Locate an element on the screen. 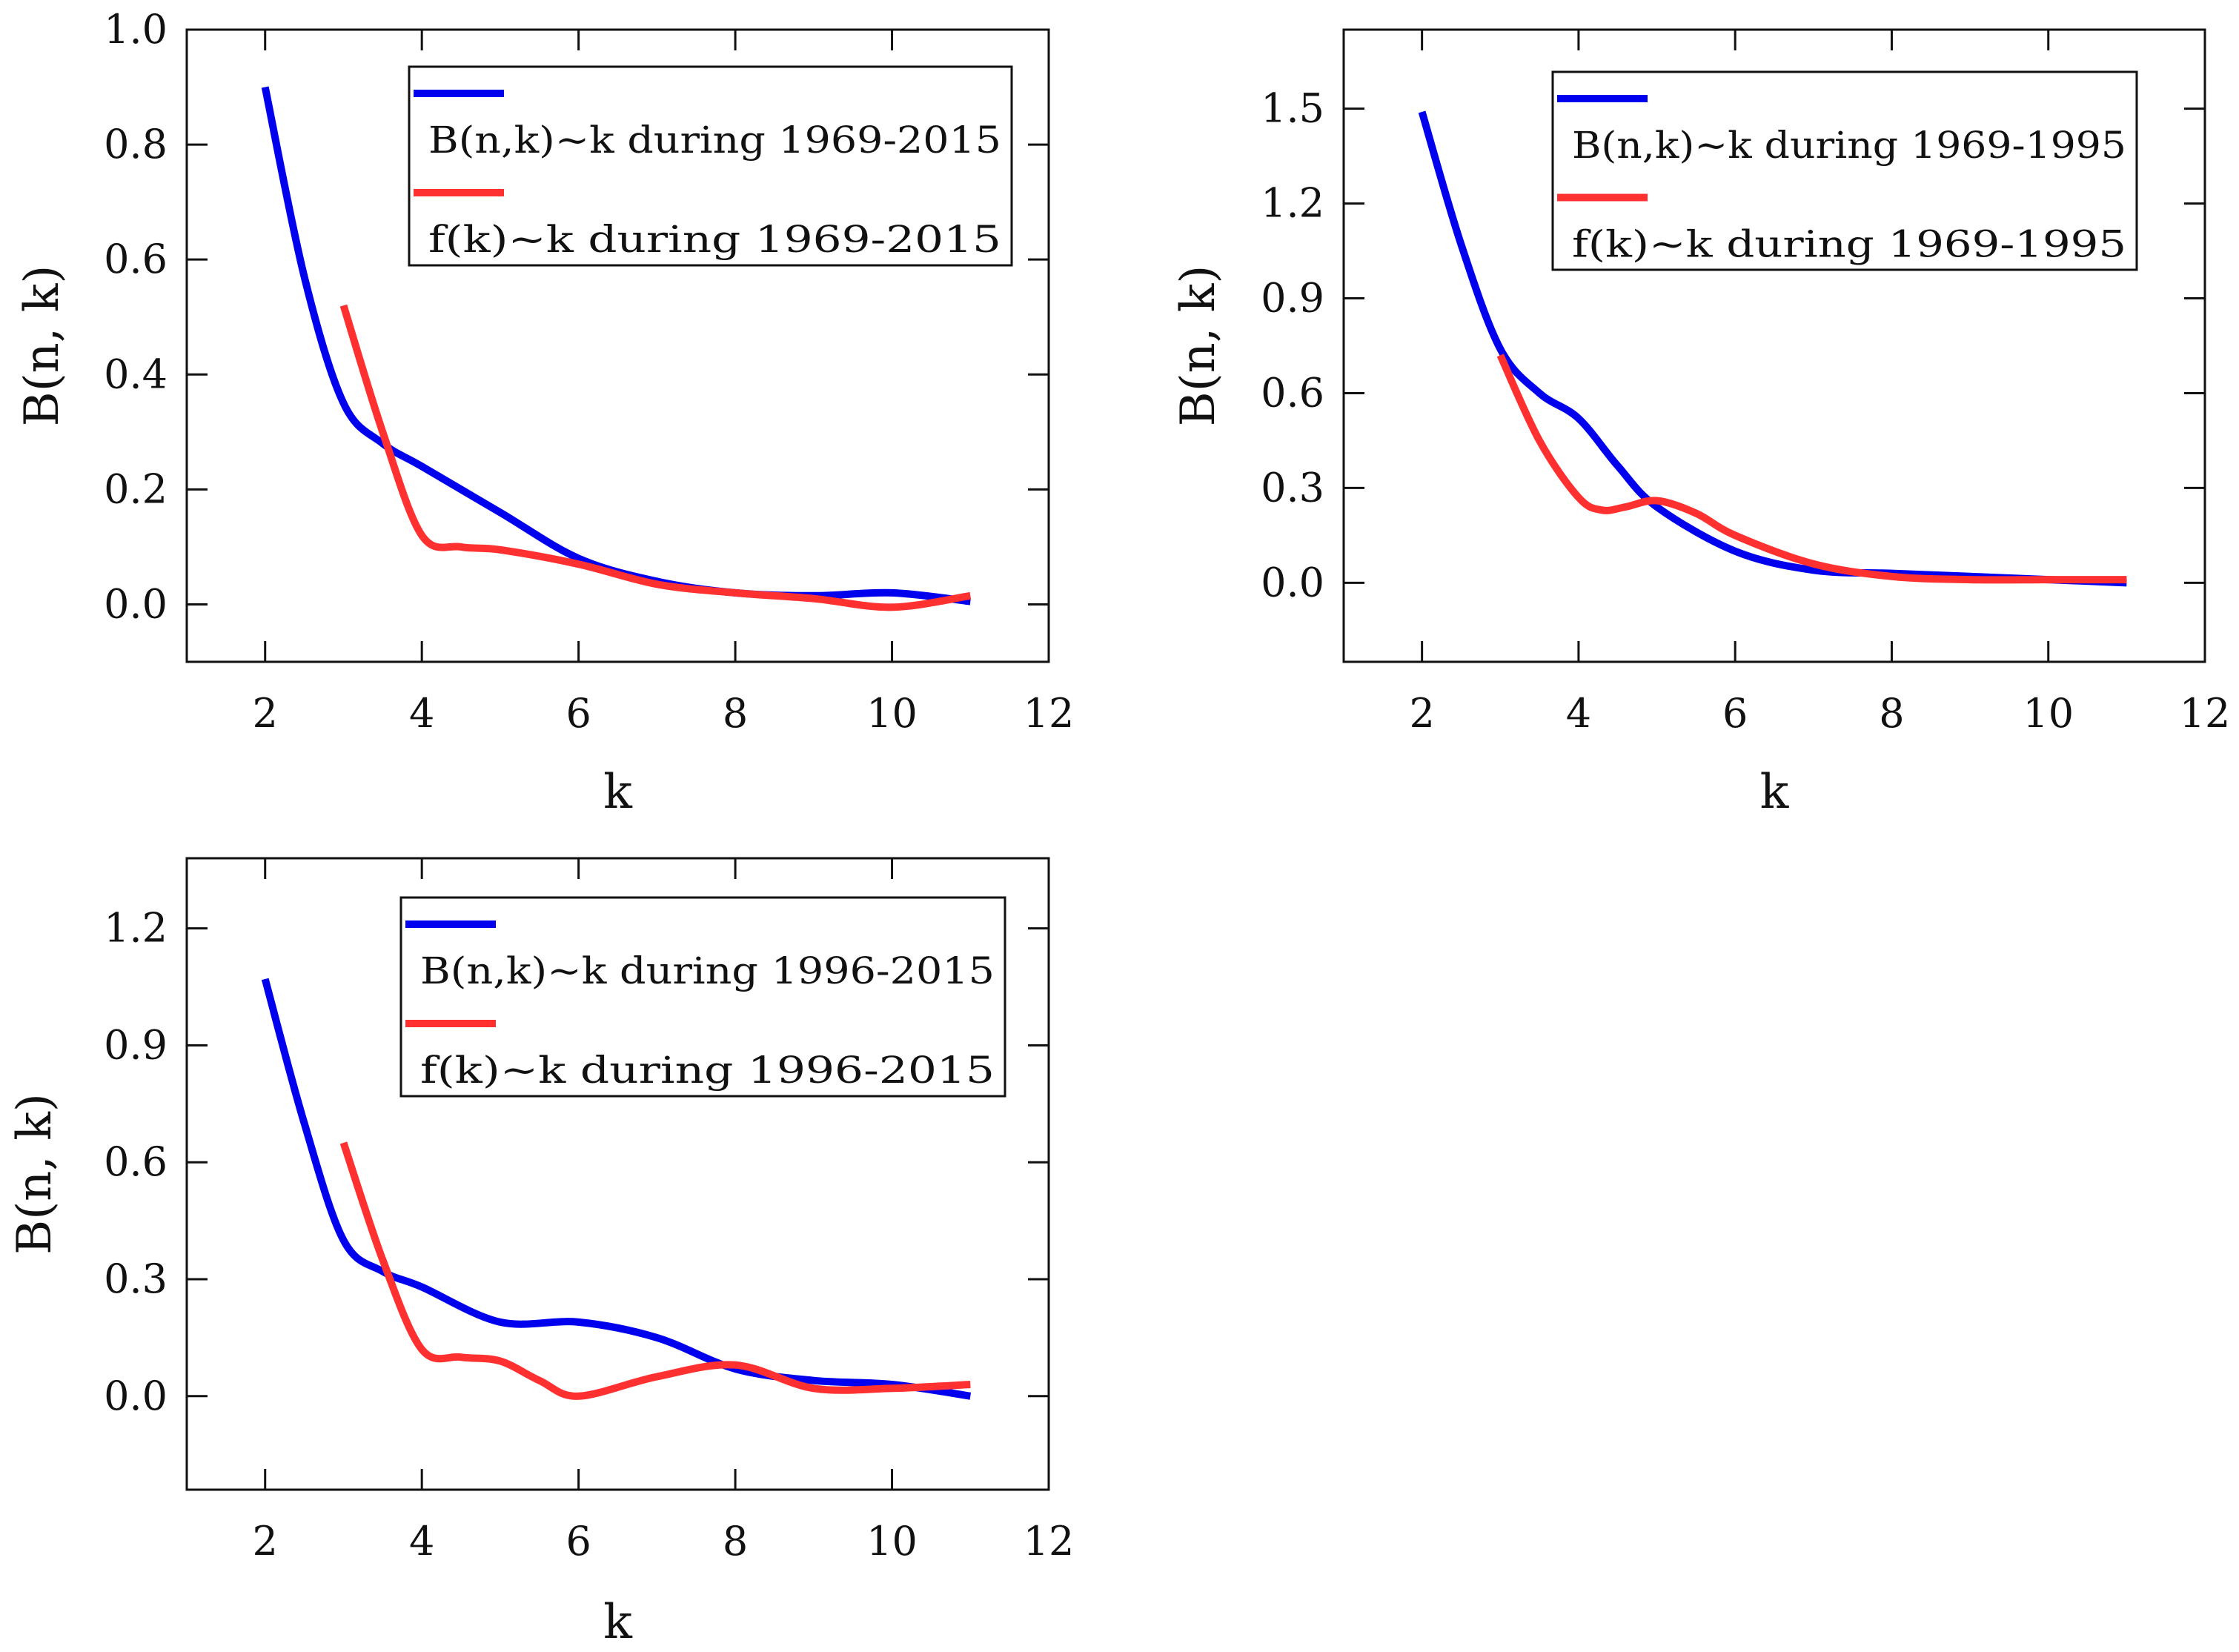 This screenshot has height=1652, width=2239. legend-label: B(n,k)~k during 1996-2015 is located at coordinates (707, 970).